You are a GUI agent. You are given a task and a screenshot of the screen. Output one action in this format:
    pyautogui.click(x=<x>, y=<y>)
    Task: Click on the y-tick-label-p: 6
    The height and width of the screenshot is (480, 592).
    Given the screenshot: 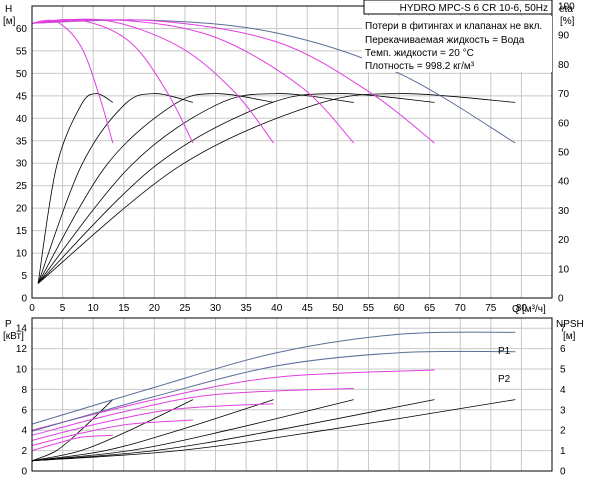 What is the action you would take?
    pyautogui.click(x=24, y=410)
    